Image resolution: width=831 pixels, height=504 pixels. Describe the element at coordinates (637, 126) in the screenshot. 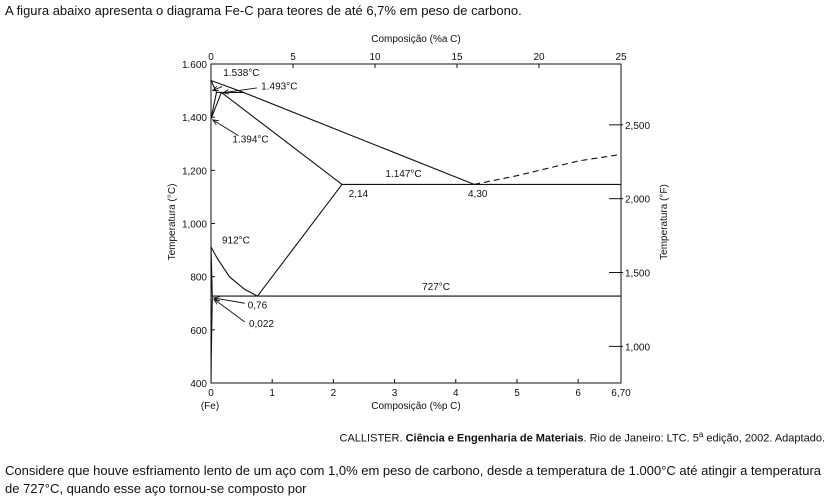

I see `y-tick-label-right: 2,500` at that location.